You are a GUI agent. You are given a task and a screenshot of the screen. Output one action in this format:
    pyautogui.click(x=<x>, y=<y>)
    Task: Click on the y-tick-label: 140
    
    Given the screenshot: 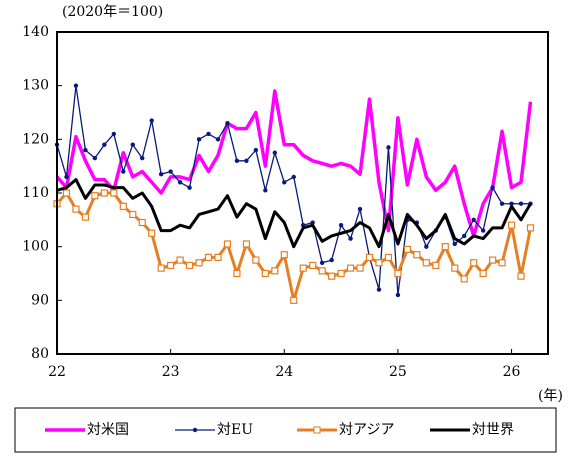 What is the action you would take?
    pyautogui.click(x=35, y=32)
    